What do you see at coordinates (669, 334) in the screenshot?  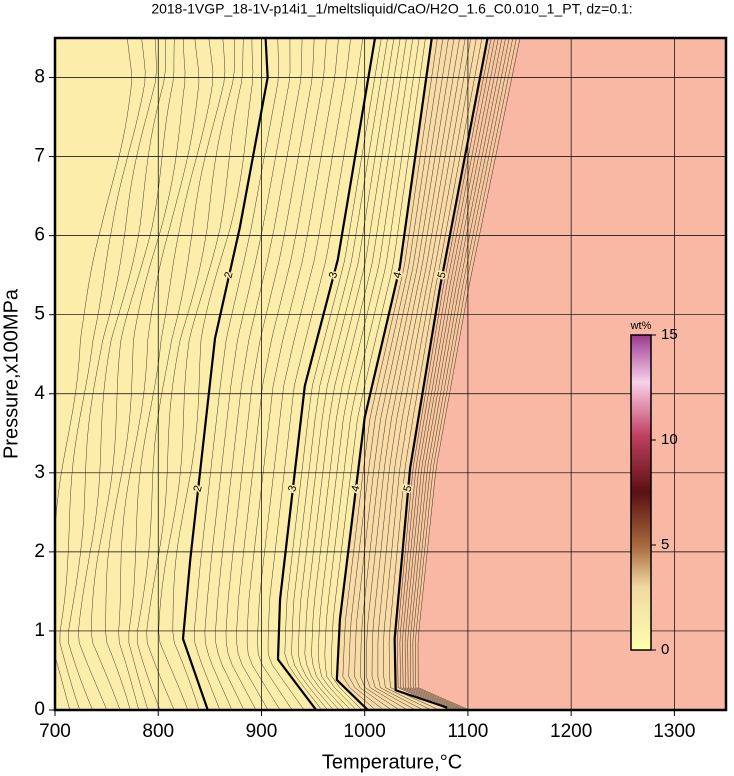 I see `colorbar-tick-label: 15` at bounding box center [669, 334].